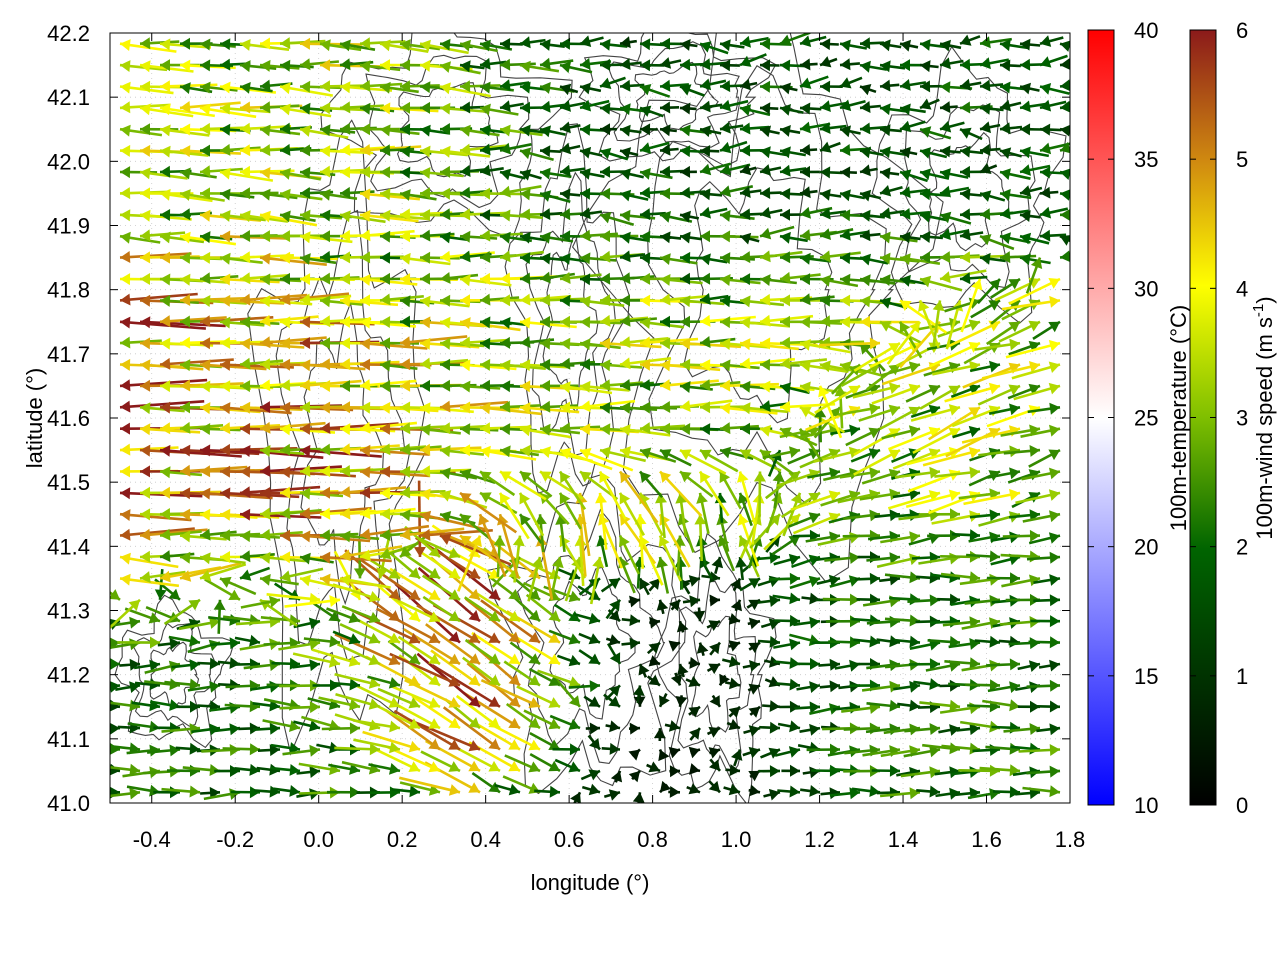  Describe the element at coordinates (152, 839) in the screenshot. I see `x-tick-label: -0.4` at that location.